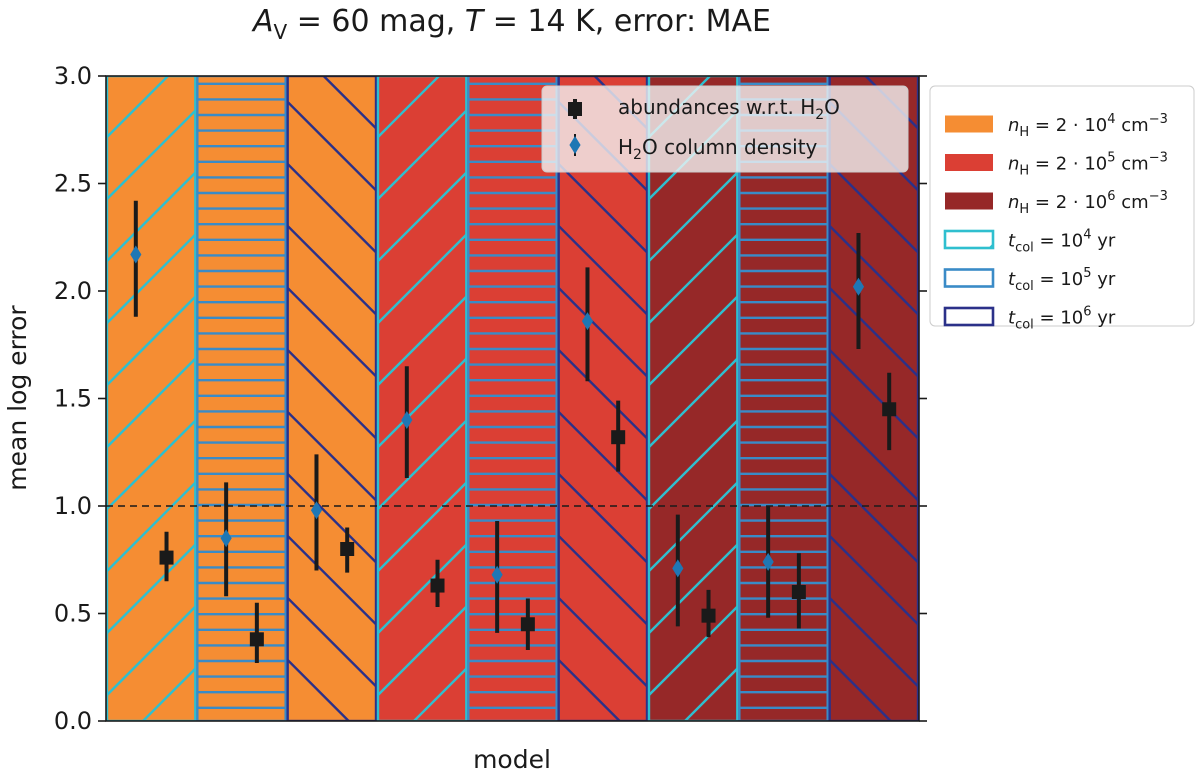 This screenshot has height=776, width=1200. I want to click on title-part: = 60 mag,, so click(376, 21).